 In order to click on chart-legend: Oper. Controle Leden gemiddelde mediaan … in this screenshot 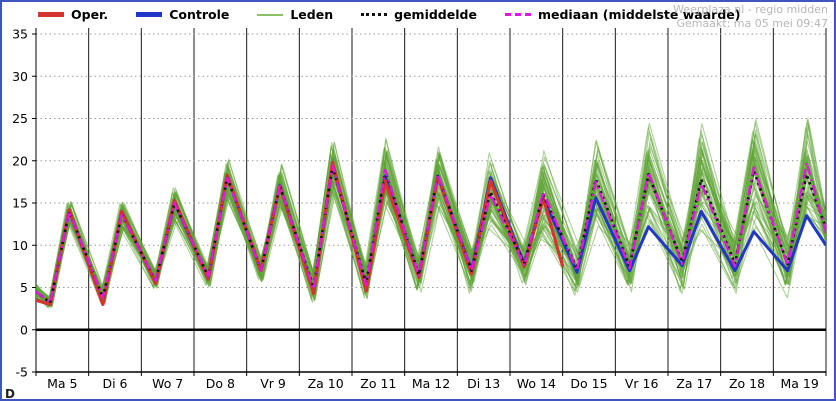, I will do `click(389, 14)`.